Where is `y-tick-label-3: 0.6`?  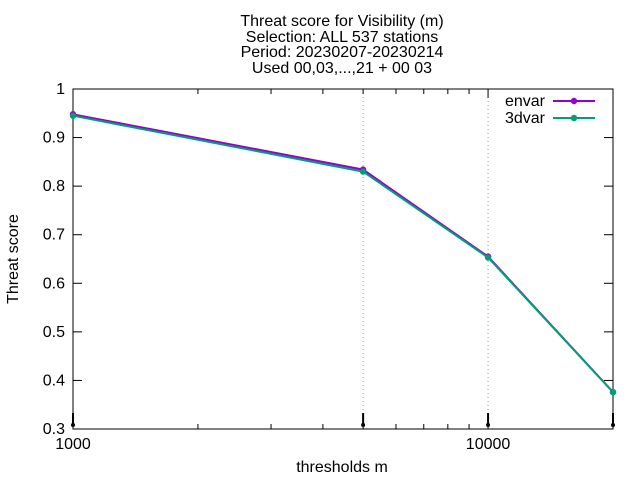
y-tick-label-3: 0.6 is located at coordinates (54, 283).